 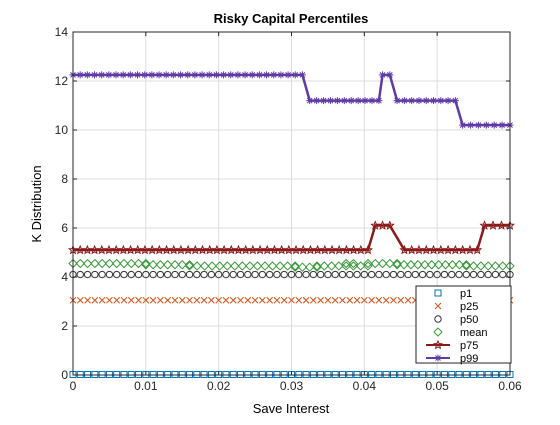 What do you see at coordinates (469, 307) in the screenshot?
I see `legend-label-p25: p25` at bounding box center [469, 307].